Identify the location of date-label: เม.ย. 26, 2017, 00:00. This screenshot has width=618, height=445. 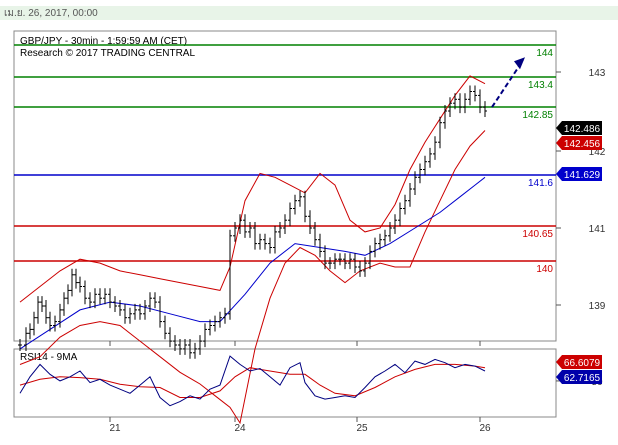
(51, 13).